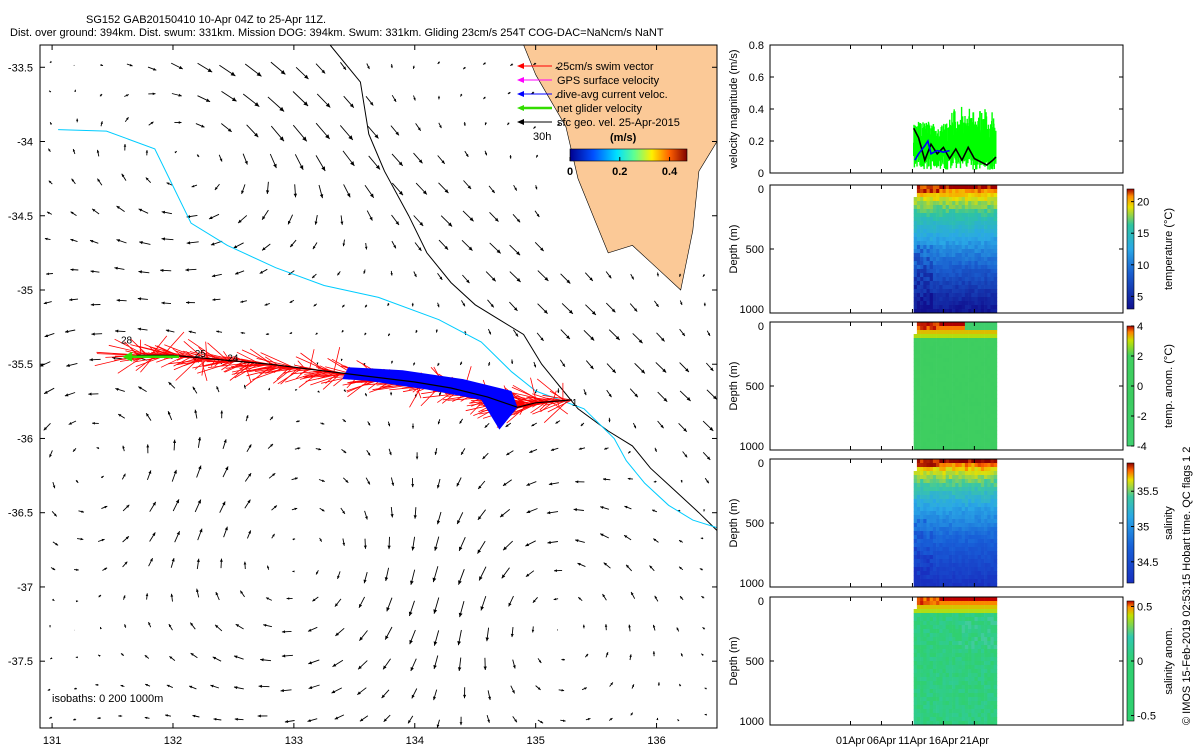 The height and width of the screenshot is (750, 1200). I want to click on map-x-tick-label: 135, so click(535, 741).